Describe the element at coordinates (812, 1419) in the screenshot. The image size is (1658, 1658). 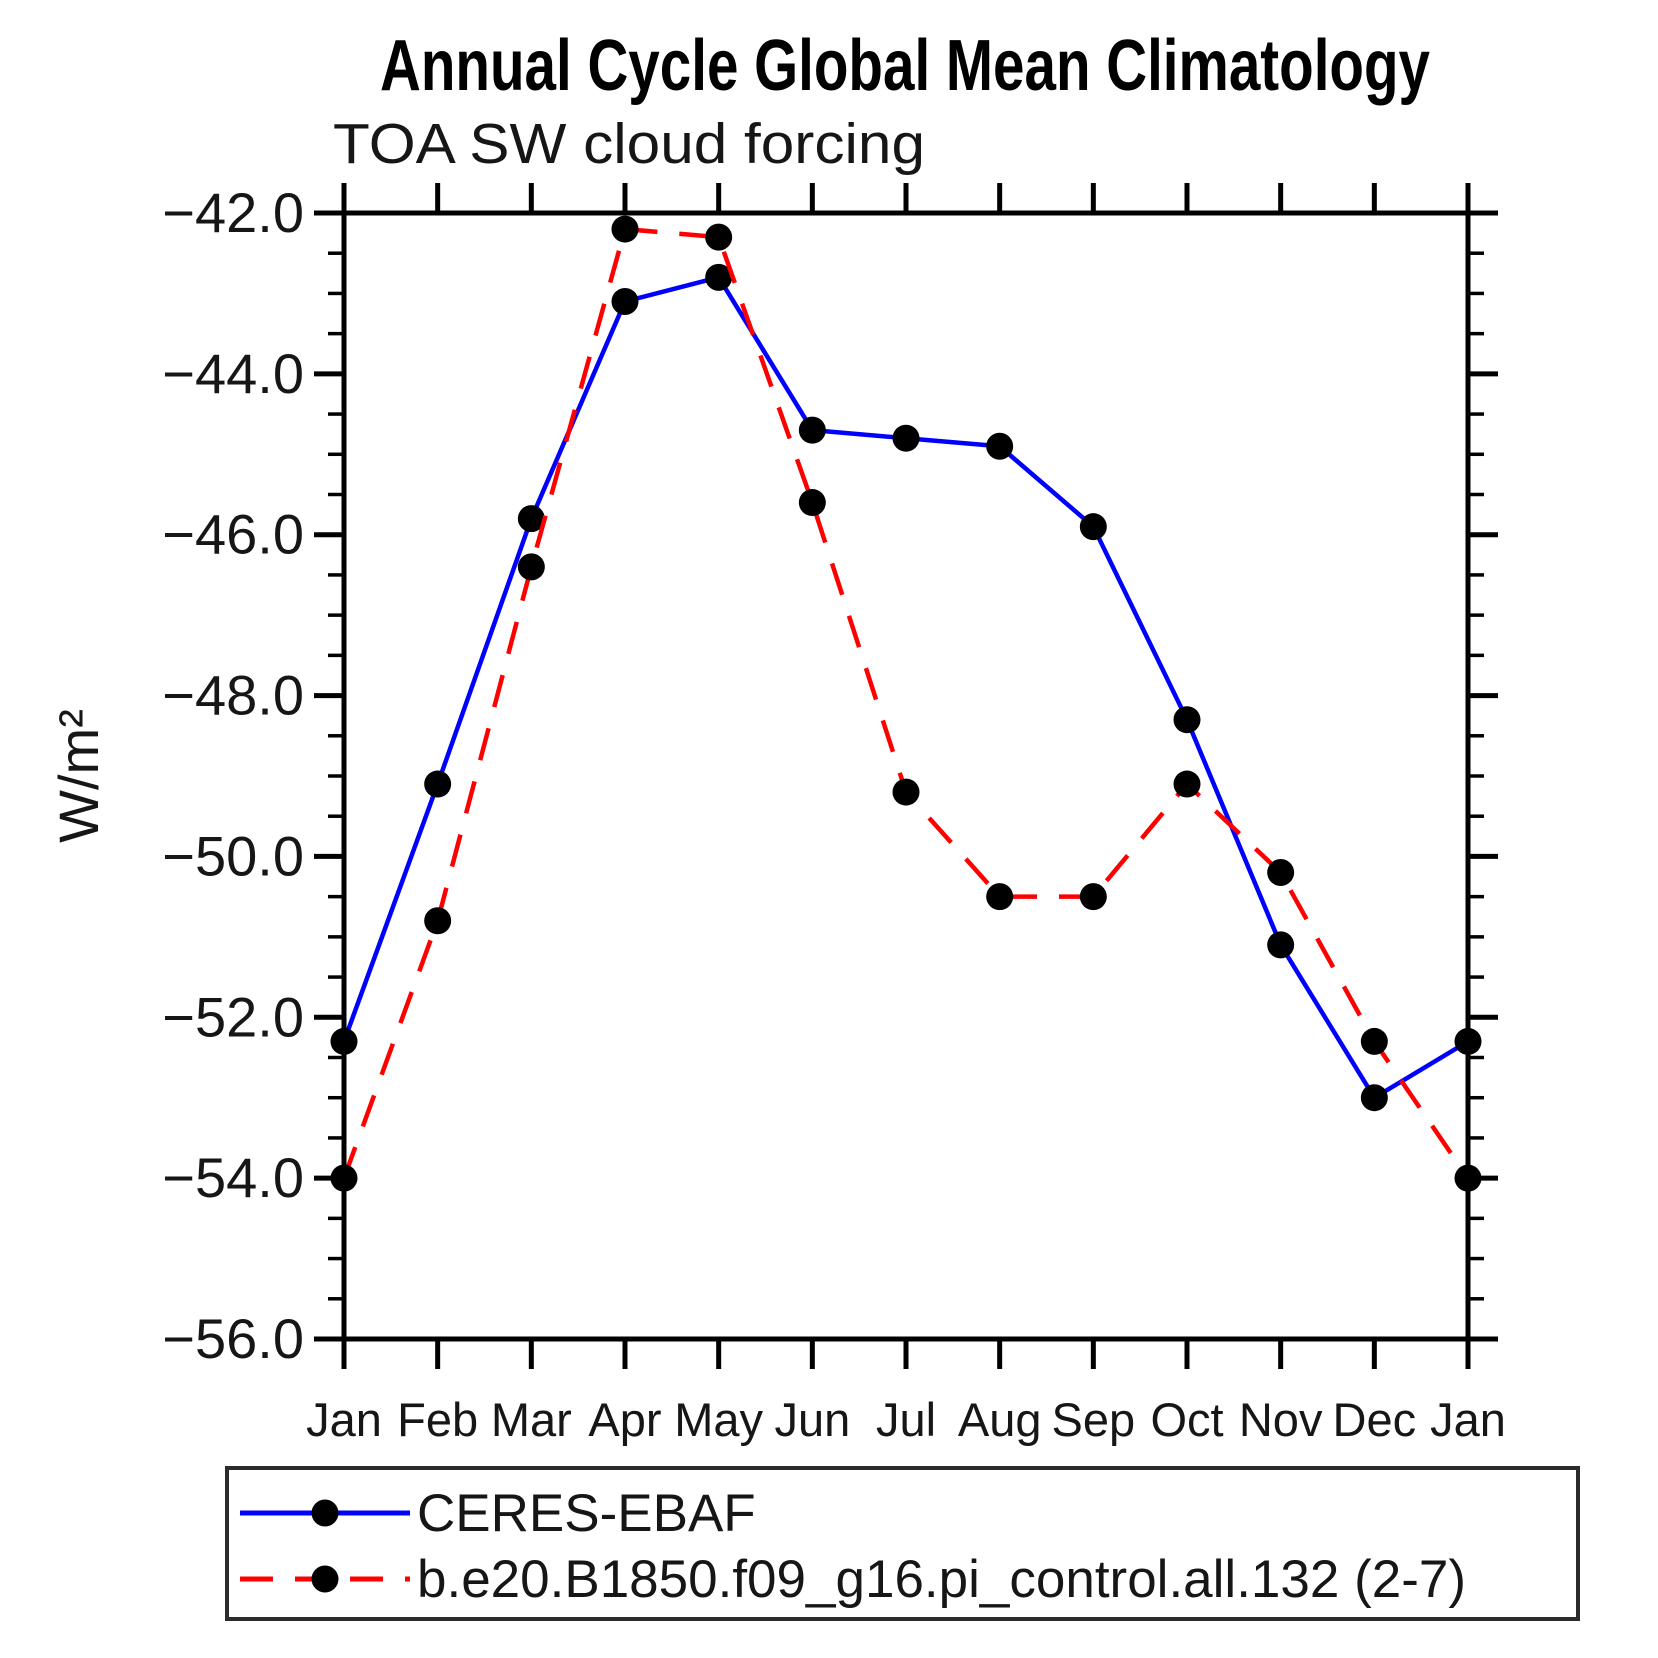
I see `x-tick-label: Jun` at that location.